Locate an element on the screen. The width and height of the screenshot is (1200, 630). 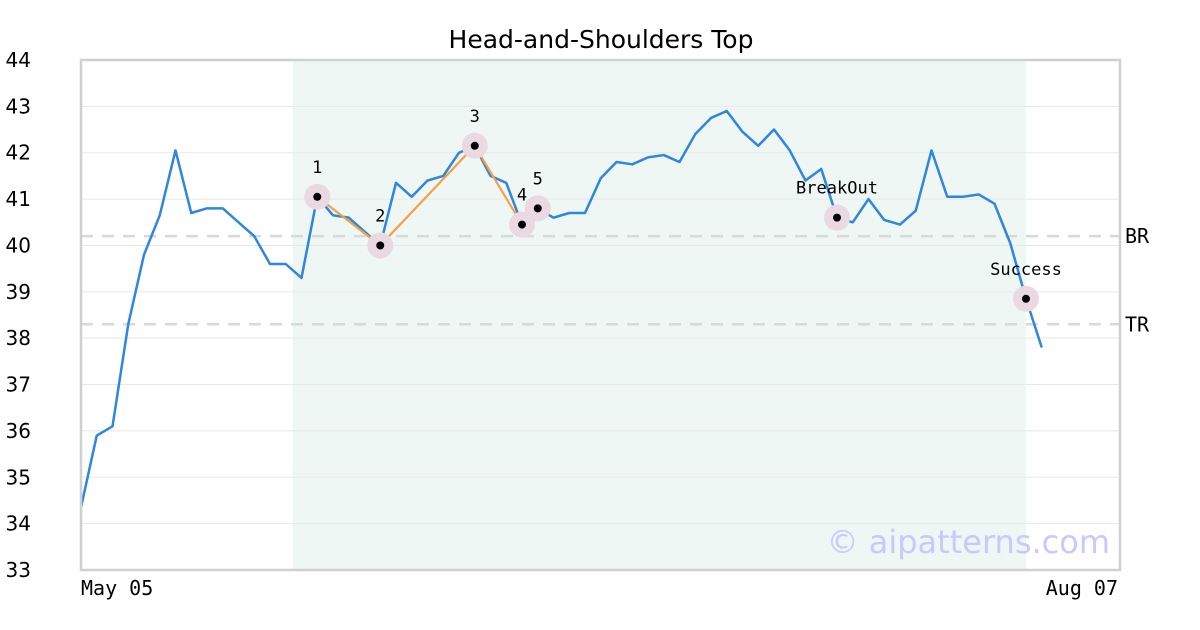
y-tick-label: 38 is located at coordinates (18, 338).